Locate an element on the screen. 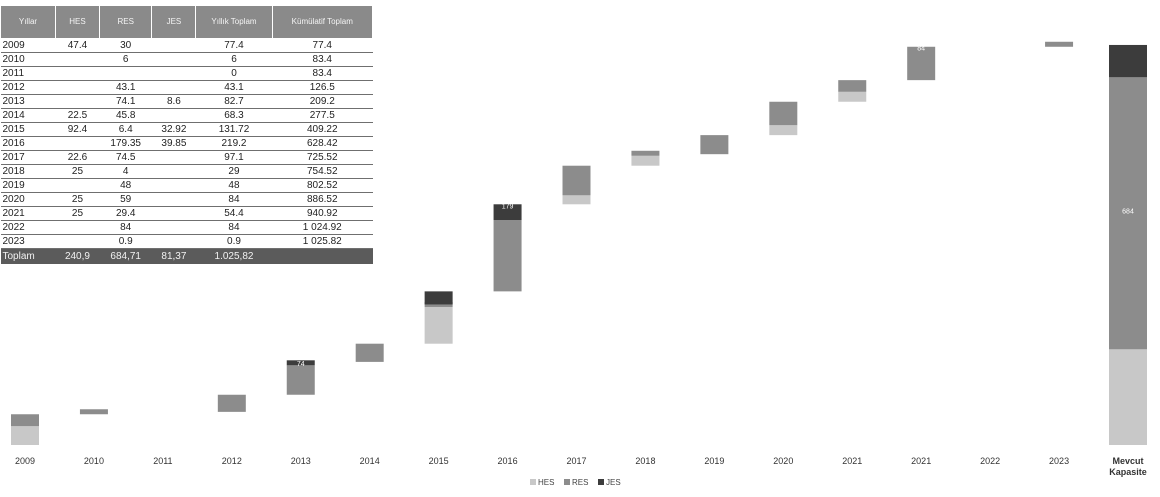 This screenshot has height=497, width=1160. table-cell: 2011 is located at coordinates (28, 73).